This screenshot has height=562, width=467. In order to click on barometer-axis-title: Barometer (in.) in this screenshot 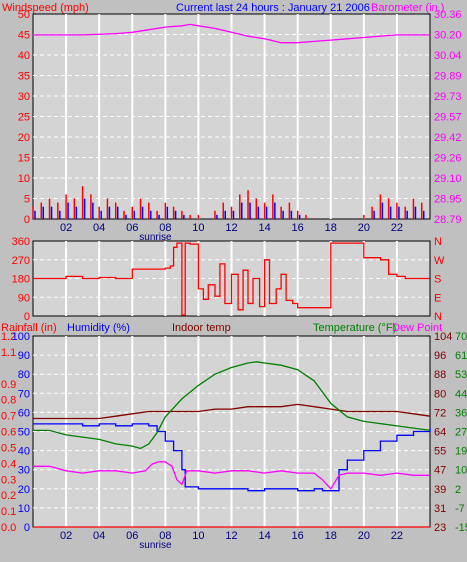, I will do `click(407, 8)`.